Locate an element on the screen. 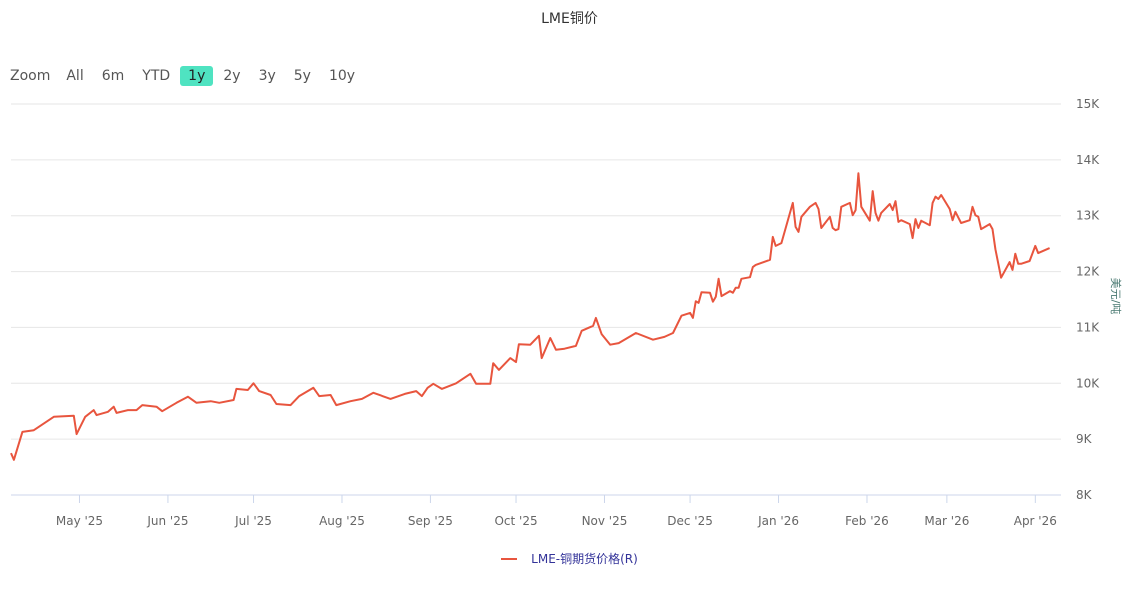 The width and height of the screenshot is (1139, 593). range-button-6m: 6m is located at coordinates (113, 76).